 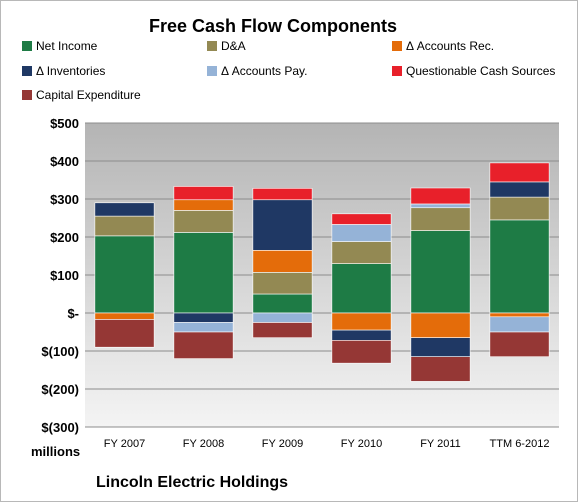 What do you see at coordinates (450, 46) in the screenshot?
I see `legend-label: Δ Accounts Rec.` at bounding box center [450, 46].